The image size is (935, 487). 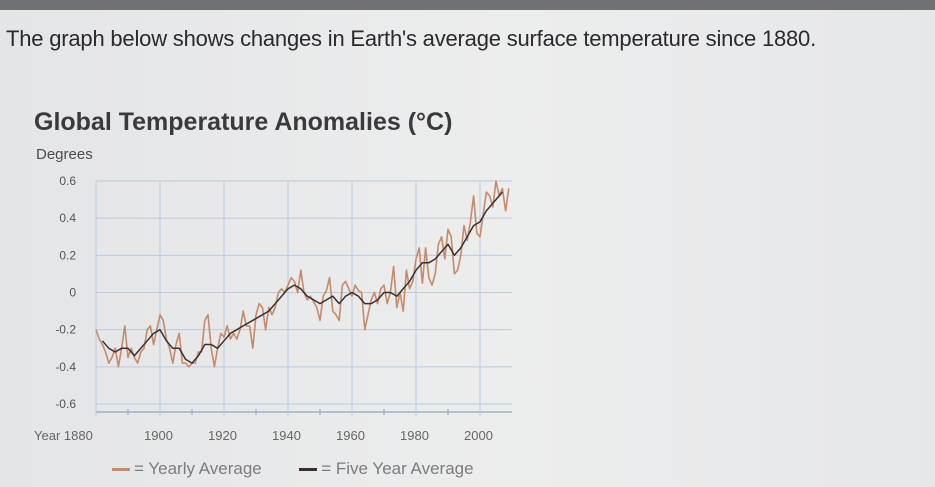 What do you see at coordinates (65, 330) in the screenshot?
I see `y-tick-label: -0.2` at bounding box center [65, 330].